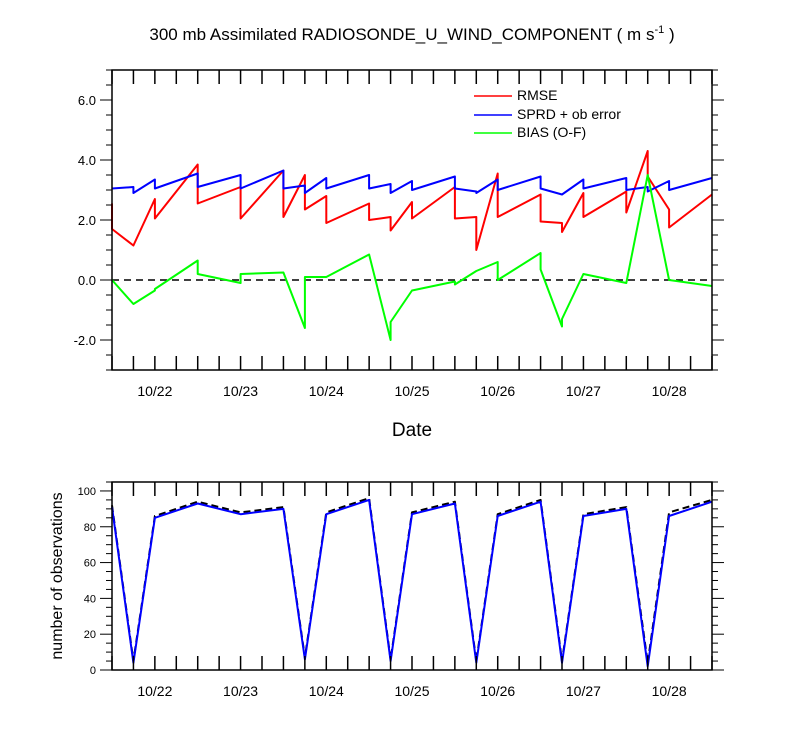  What do you see at coordinates (583, 391) in the screenshot?
I see `top-x-tick-label: 10/27` at bounding box center [583, 391].